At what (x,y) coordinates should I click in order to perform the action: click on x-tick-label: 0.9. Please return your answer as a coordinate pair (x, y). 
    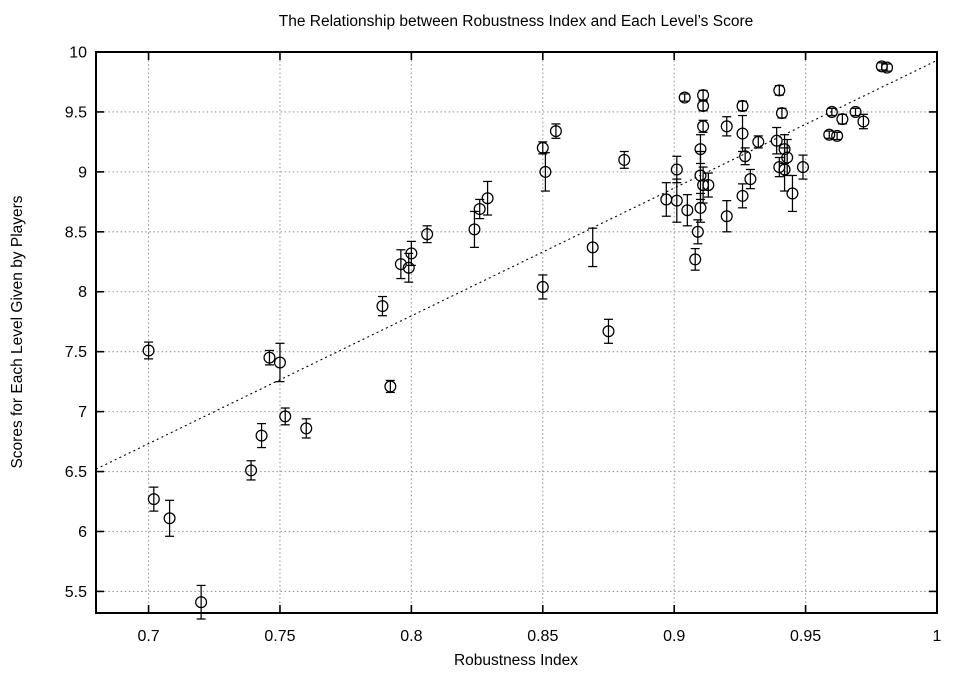
    Looking at the image, I should click on (674, 636).